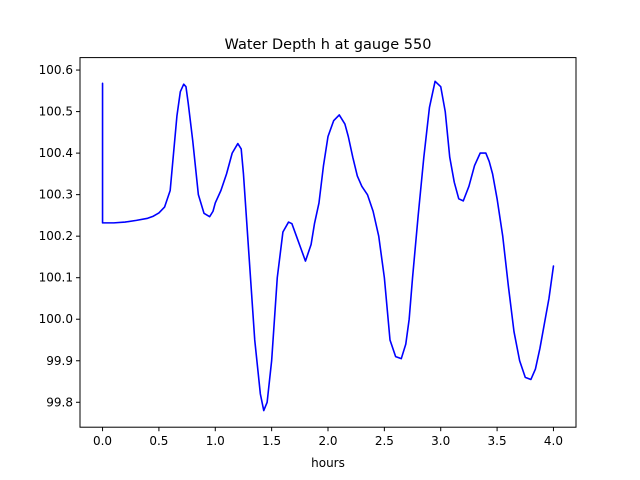 Image resolution: width=640 pixels, height=480 pixels. What do you see at coordinates (56, 319) in the screenshot?
I see `y-tick-label: 100.0` at bounding box center [56, 319].